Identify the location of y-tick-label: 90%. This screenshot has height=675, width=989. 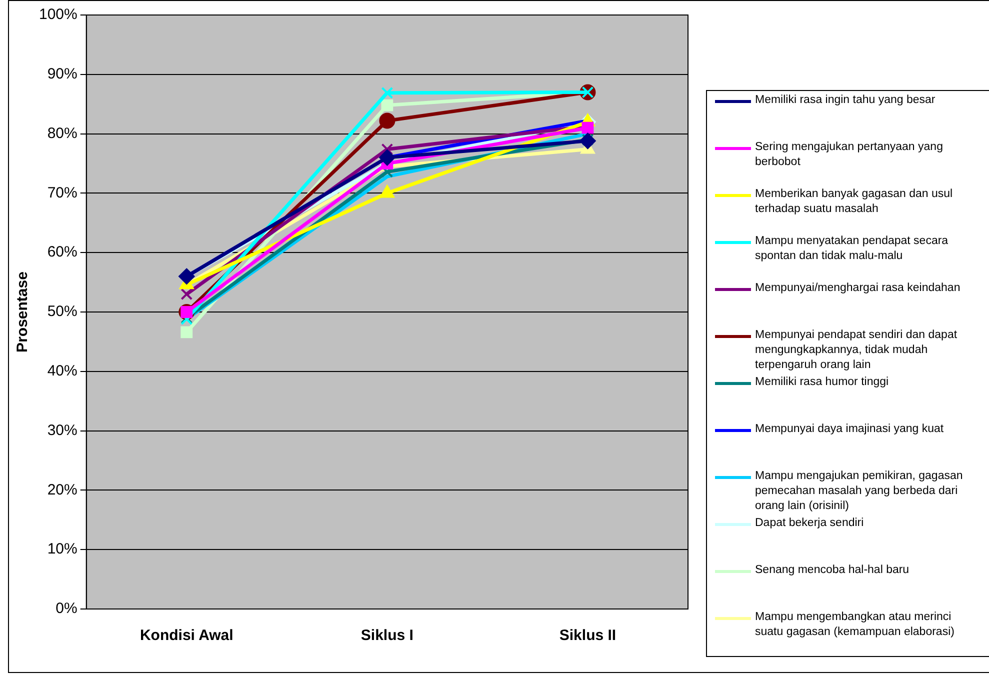
(62, 74).